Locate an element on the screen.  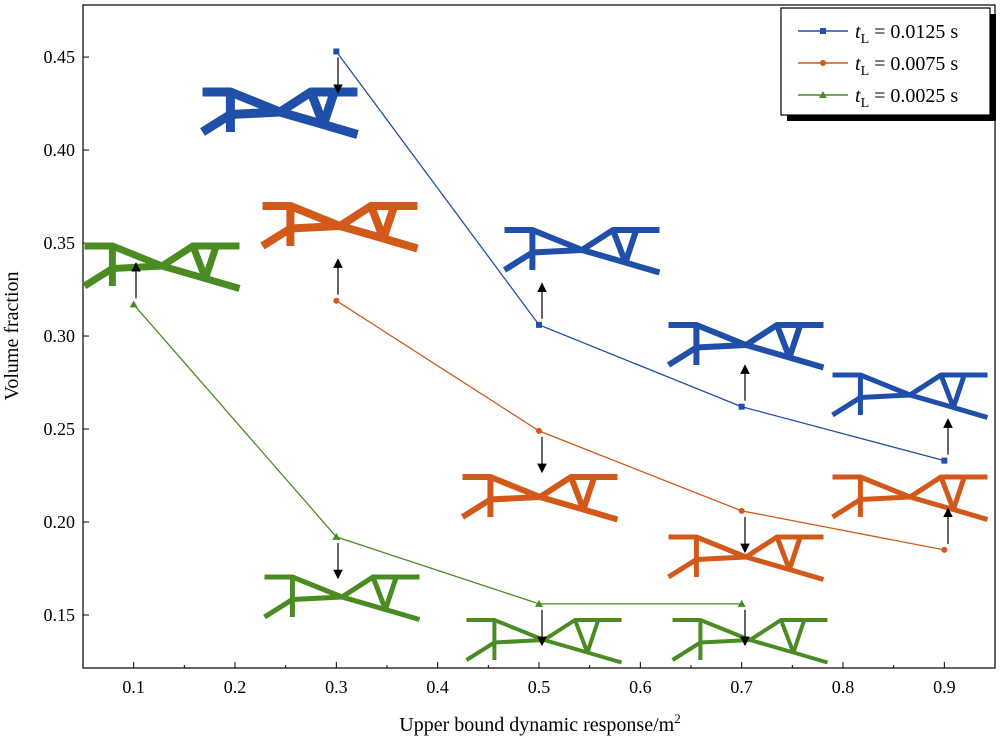
x-axis-label: Upper bound dynamic response/m2 is located at coordinates (539, 723).